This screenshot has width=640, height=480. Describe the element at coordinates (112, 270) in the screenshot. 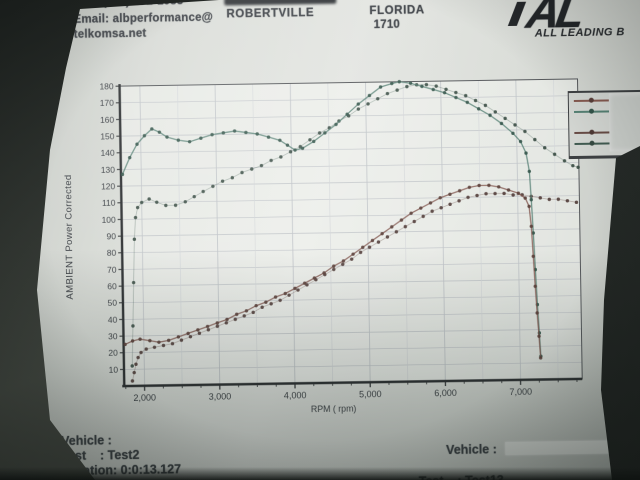

I see `svg-text: 70` at that location.